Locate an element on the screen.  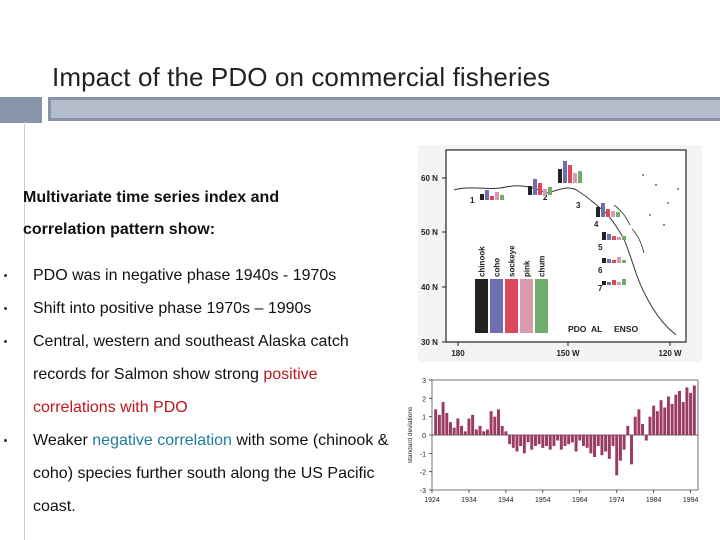
lat-tick-label: 40 N is located at coordinates (429, 287).